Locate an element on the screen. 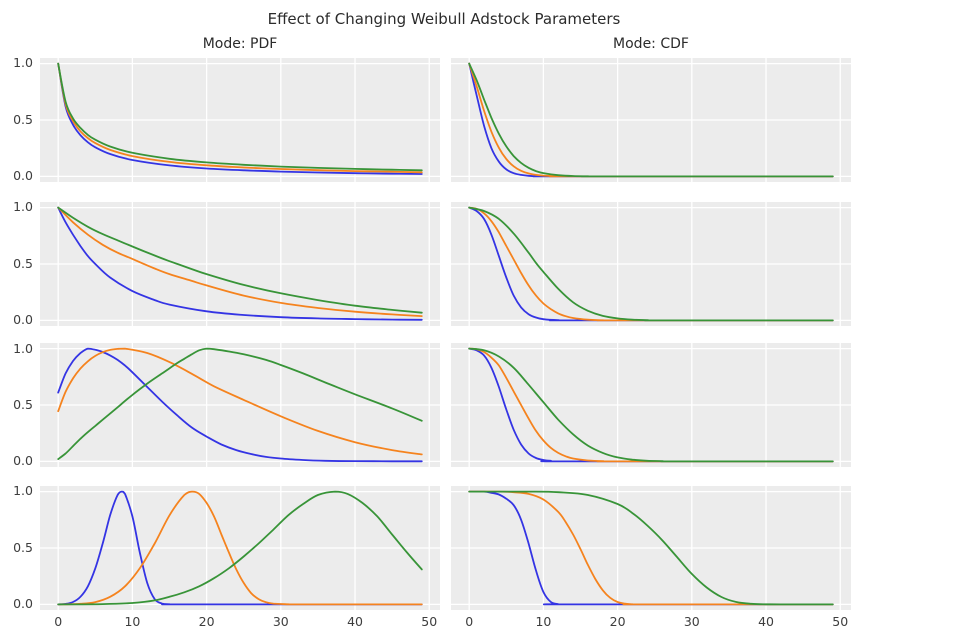  subplot-cdf-row2 is located at coordinates (651, 263).